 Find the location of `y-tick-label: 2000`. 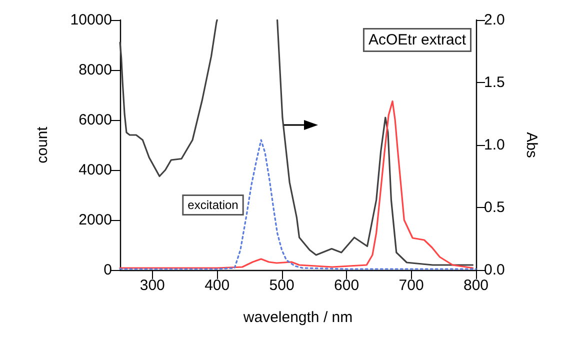

y-tick-label: 2000 is located at coordinates (95, 220).